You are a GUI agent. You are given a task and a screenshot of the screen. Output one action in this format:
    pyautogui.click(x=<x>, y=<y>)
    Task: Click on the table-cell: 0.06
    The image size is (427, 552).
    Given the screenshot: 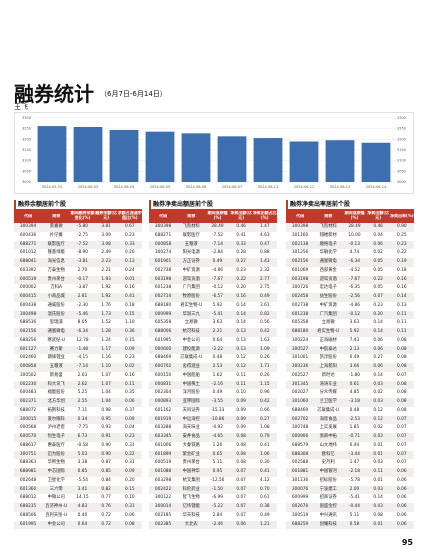 What is the action you would take?
    pyautogui.click(x=378, y=349)
    